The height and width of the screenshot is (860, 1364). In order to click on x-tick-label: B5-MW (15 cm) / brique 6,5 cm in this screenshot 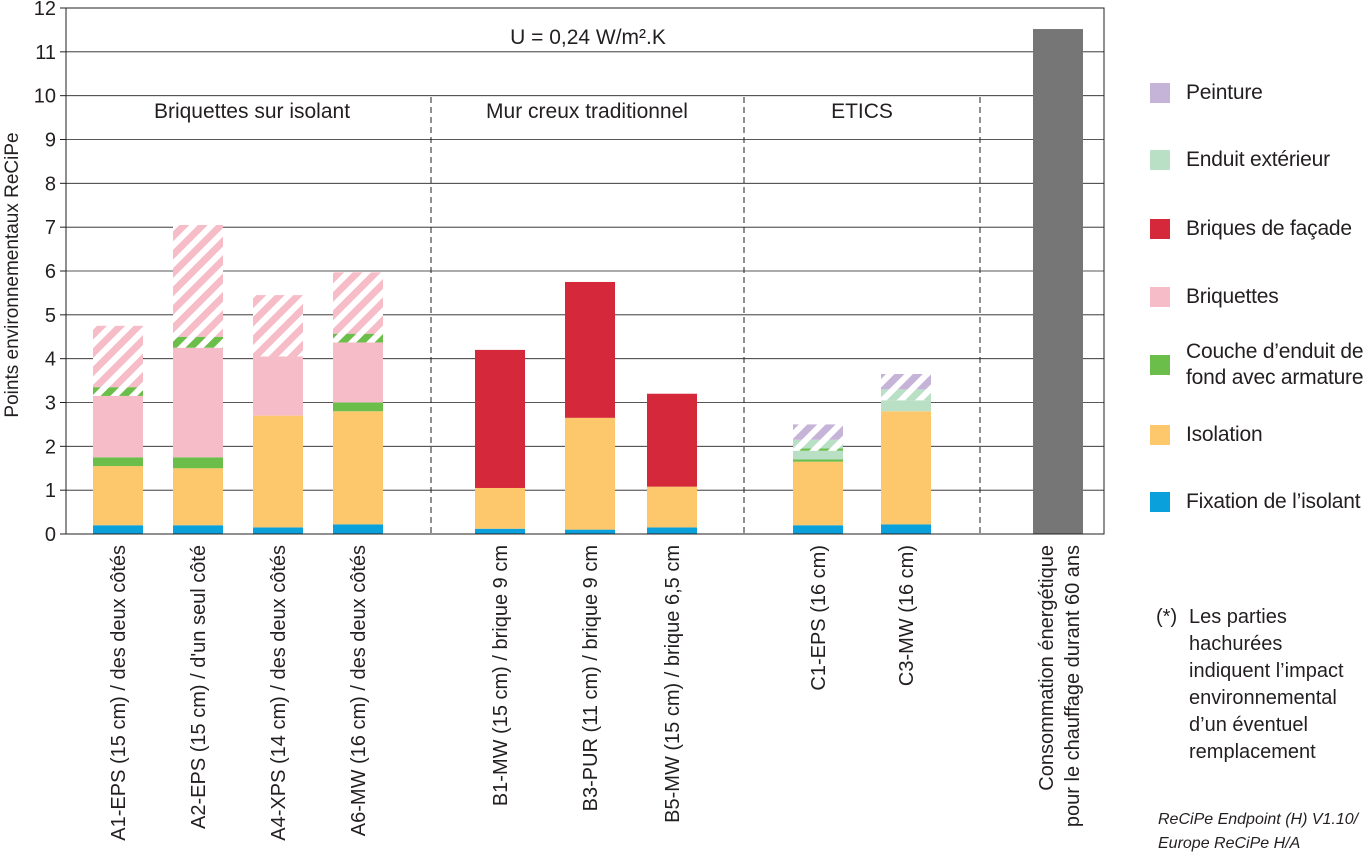, I will do `click(673, 684)`.